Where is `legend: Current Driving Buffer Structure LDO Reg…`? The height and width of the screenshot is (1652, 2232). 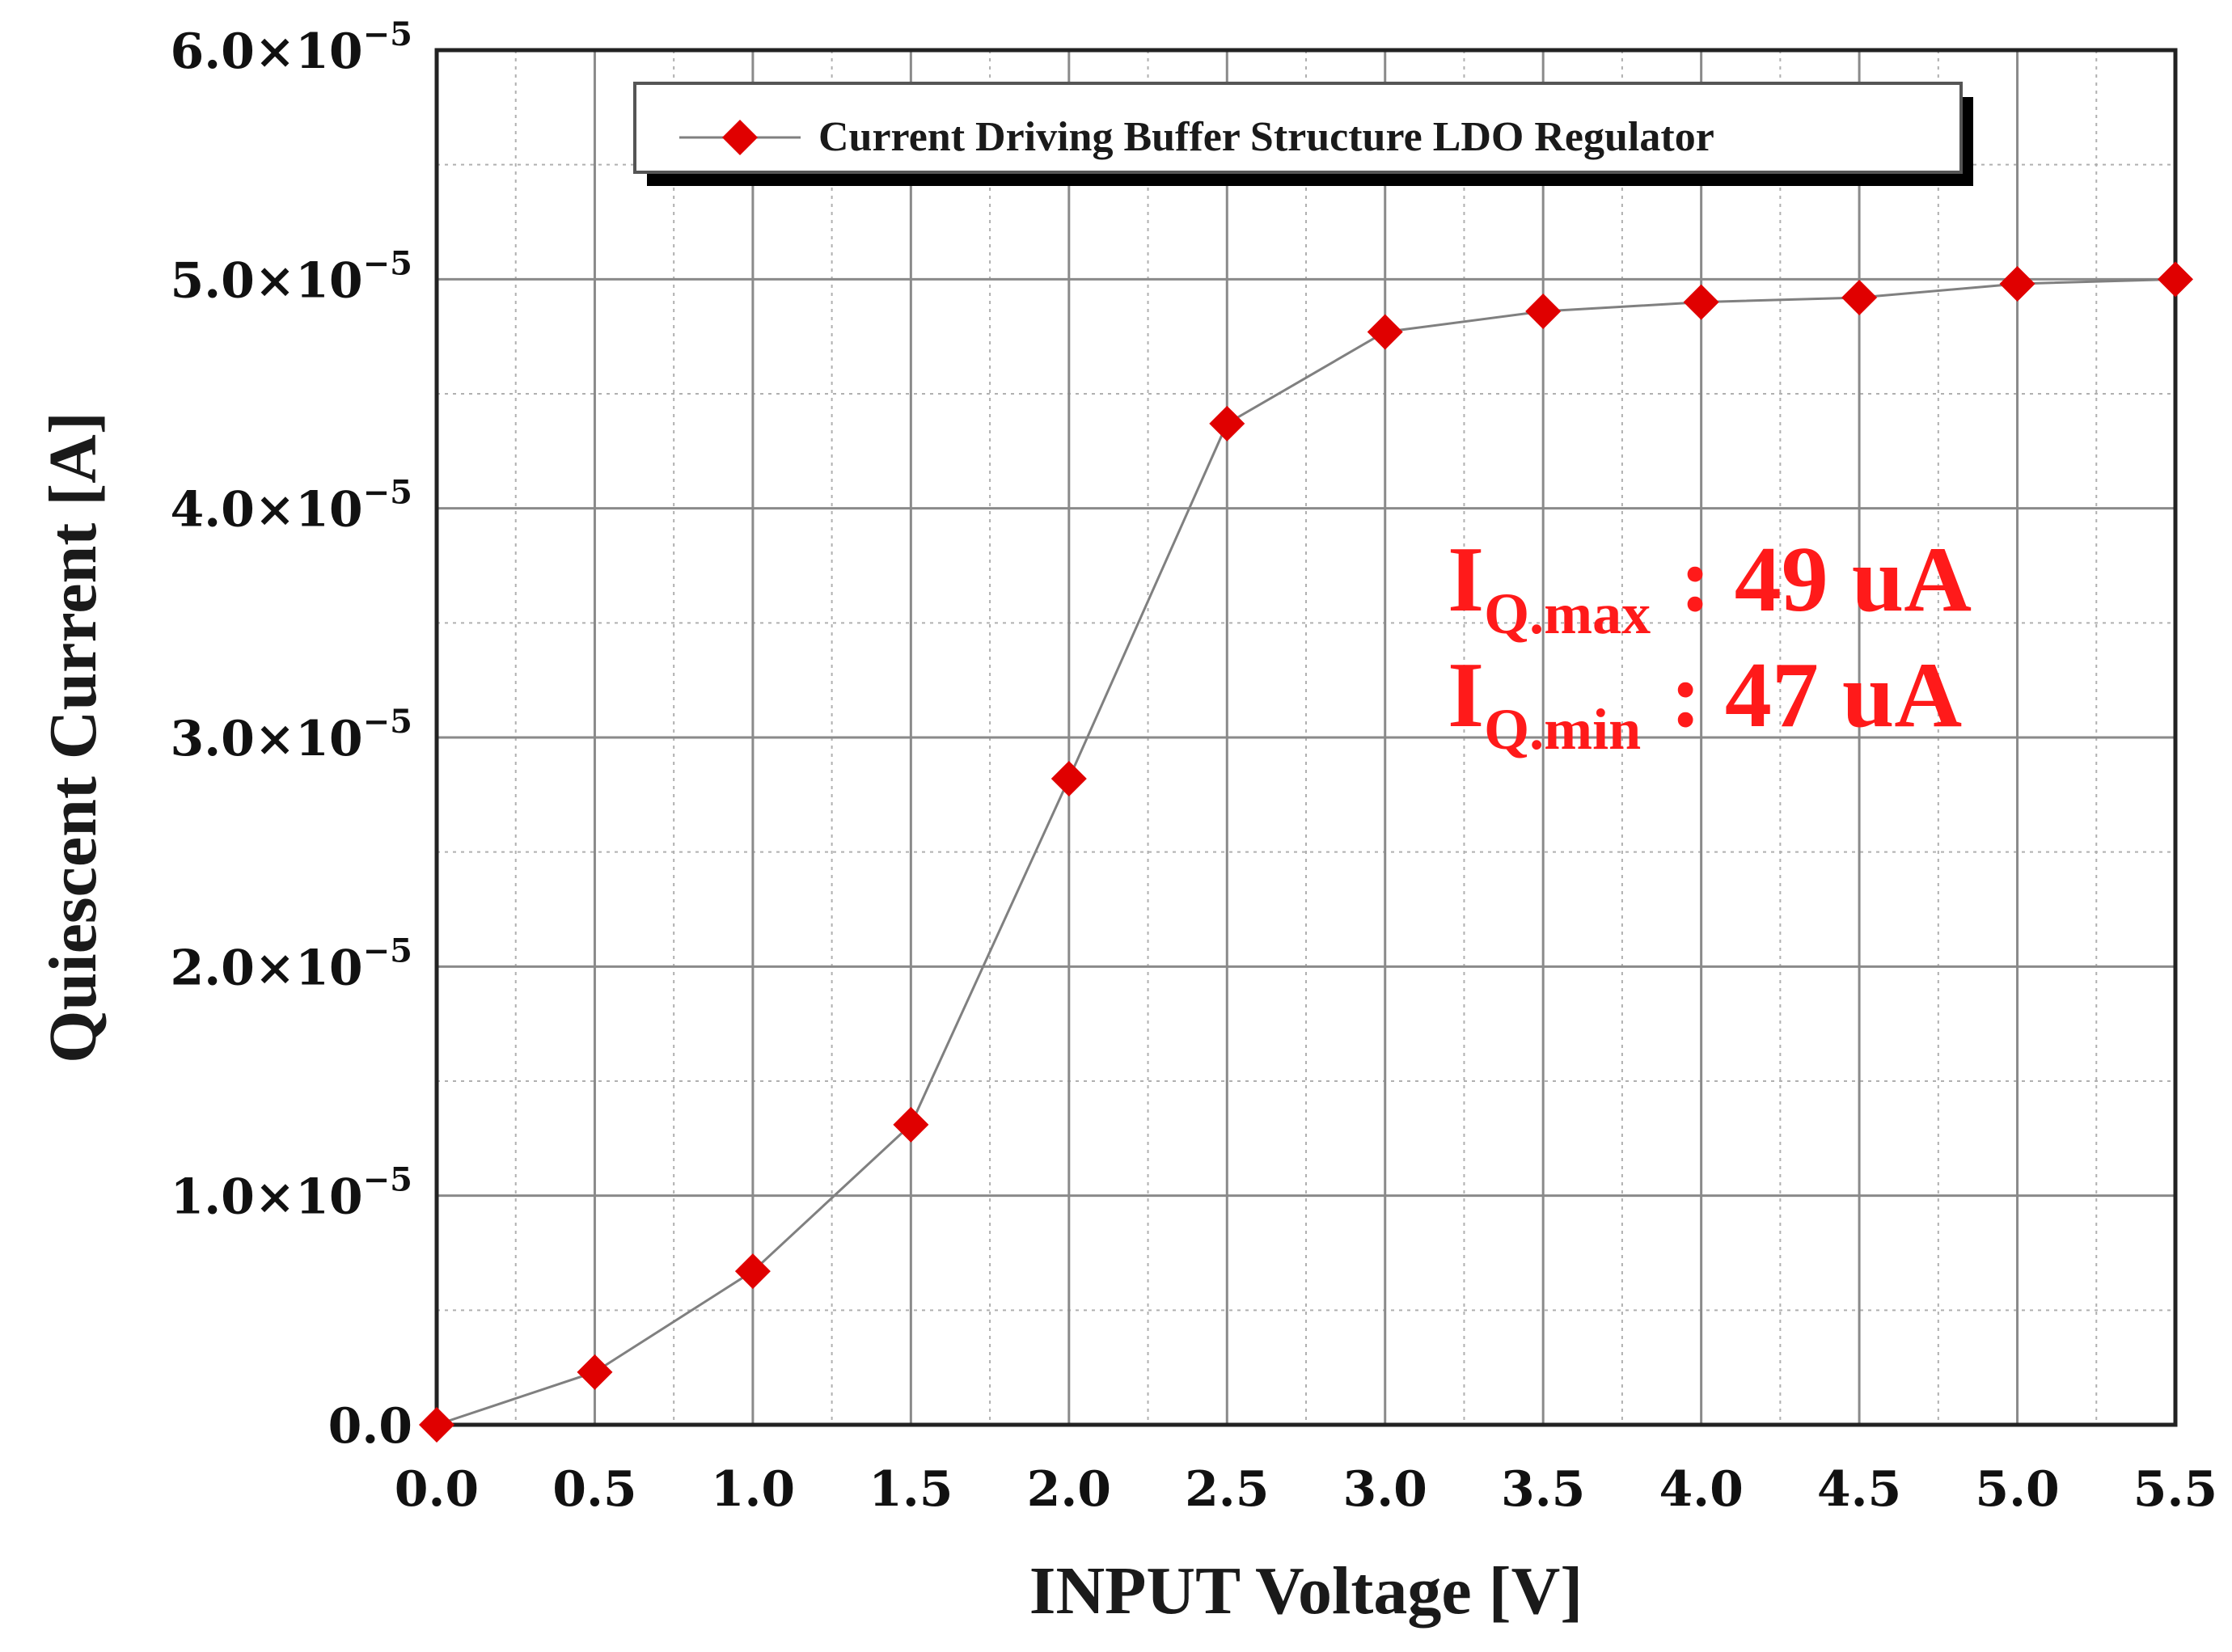 legend: Current Driving Buffer Structure LDO Reg… is located at coordinates (1303, 134).